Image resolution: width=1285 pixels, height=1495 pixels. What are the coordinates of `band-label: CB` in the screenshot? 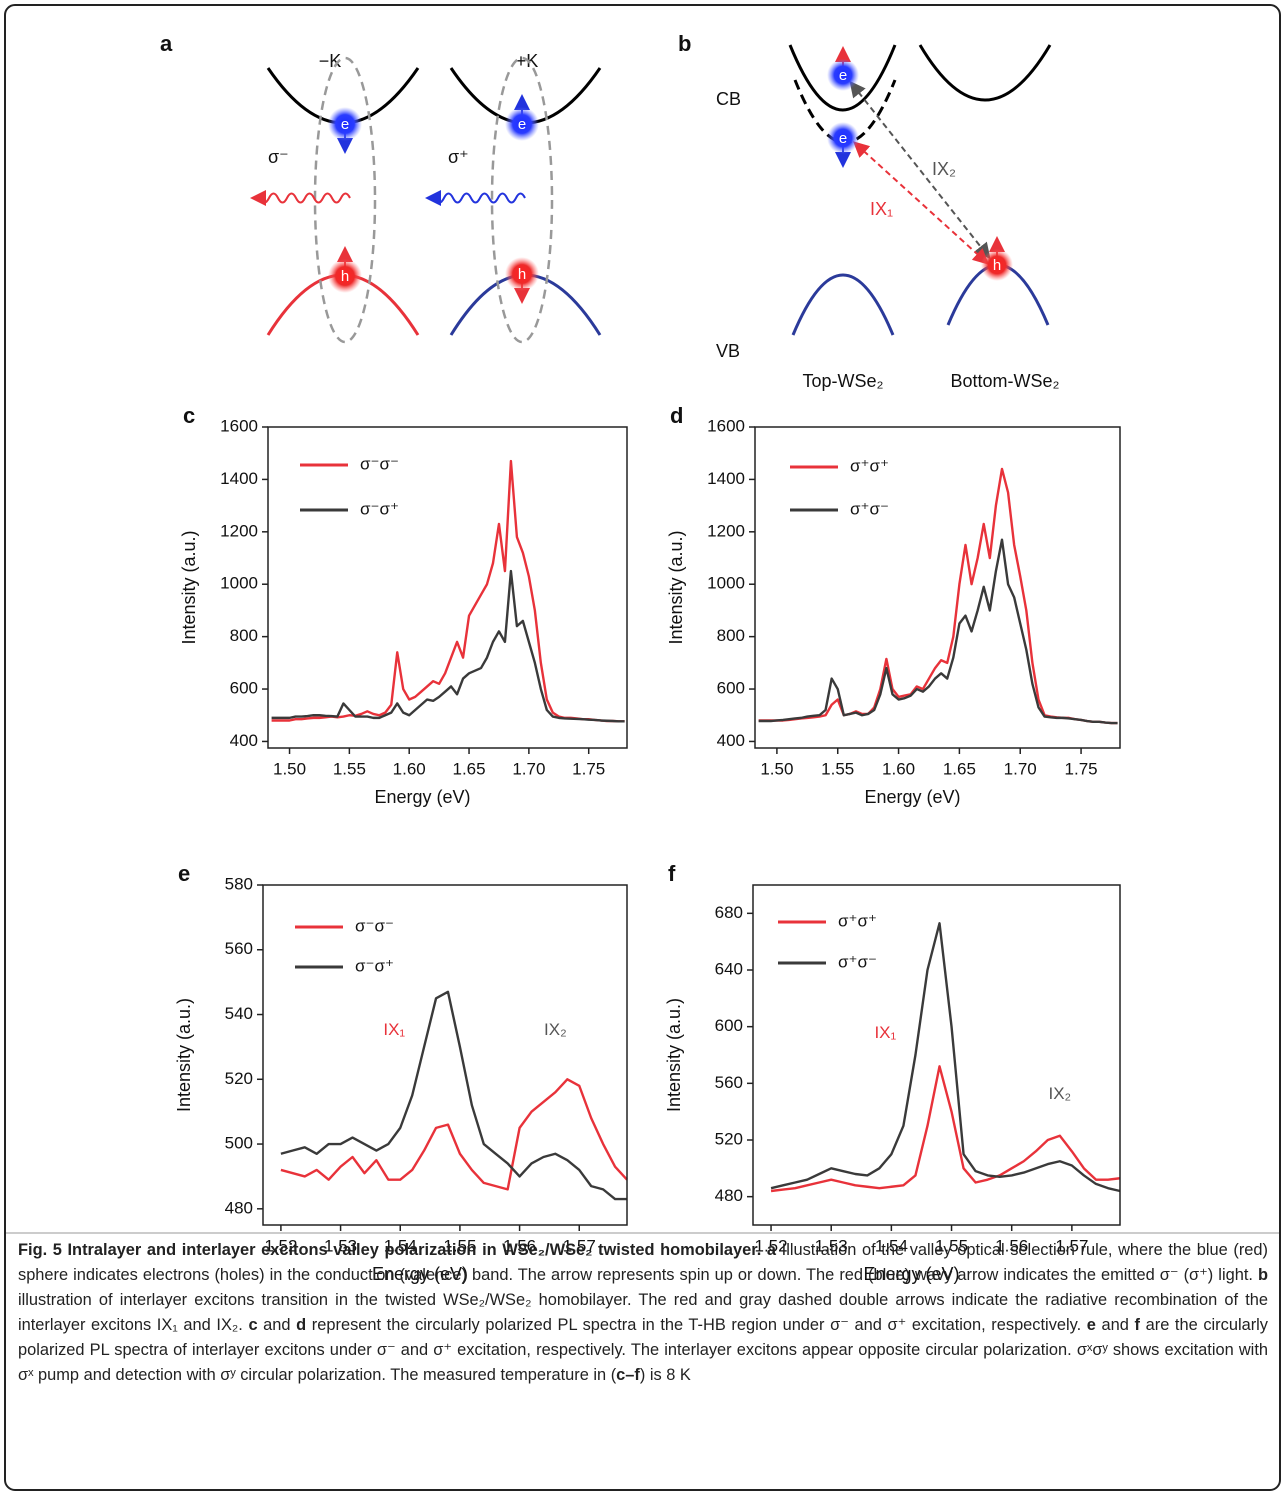 It's located at (728, 99).